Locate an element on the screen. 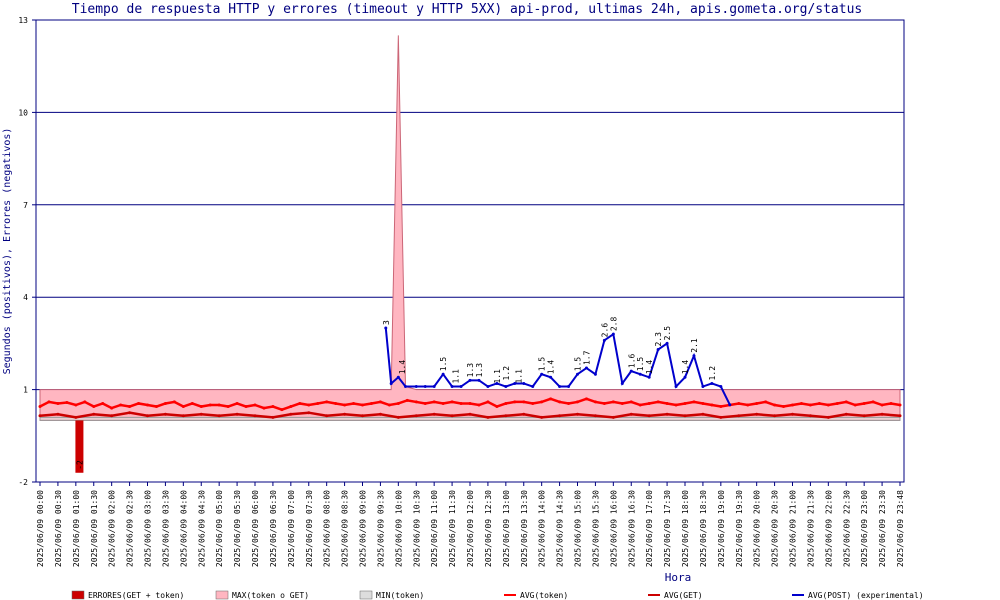 This screenshot has height=600, width=1000. x-tick-label-22: 2025/06/09 11:00 is located at coordinates (434, 528).